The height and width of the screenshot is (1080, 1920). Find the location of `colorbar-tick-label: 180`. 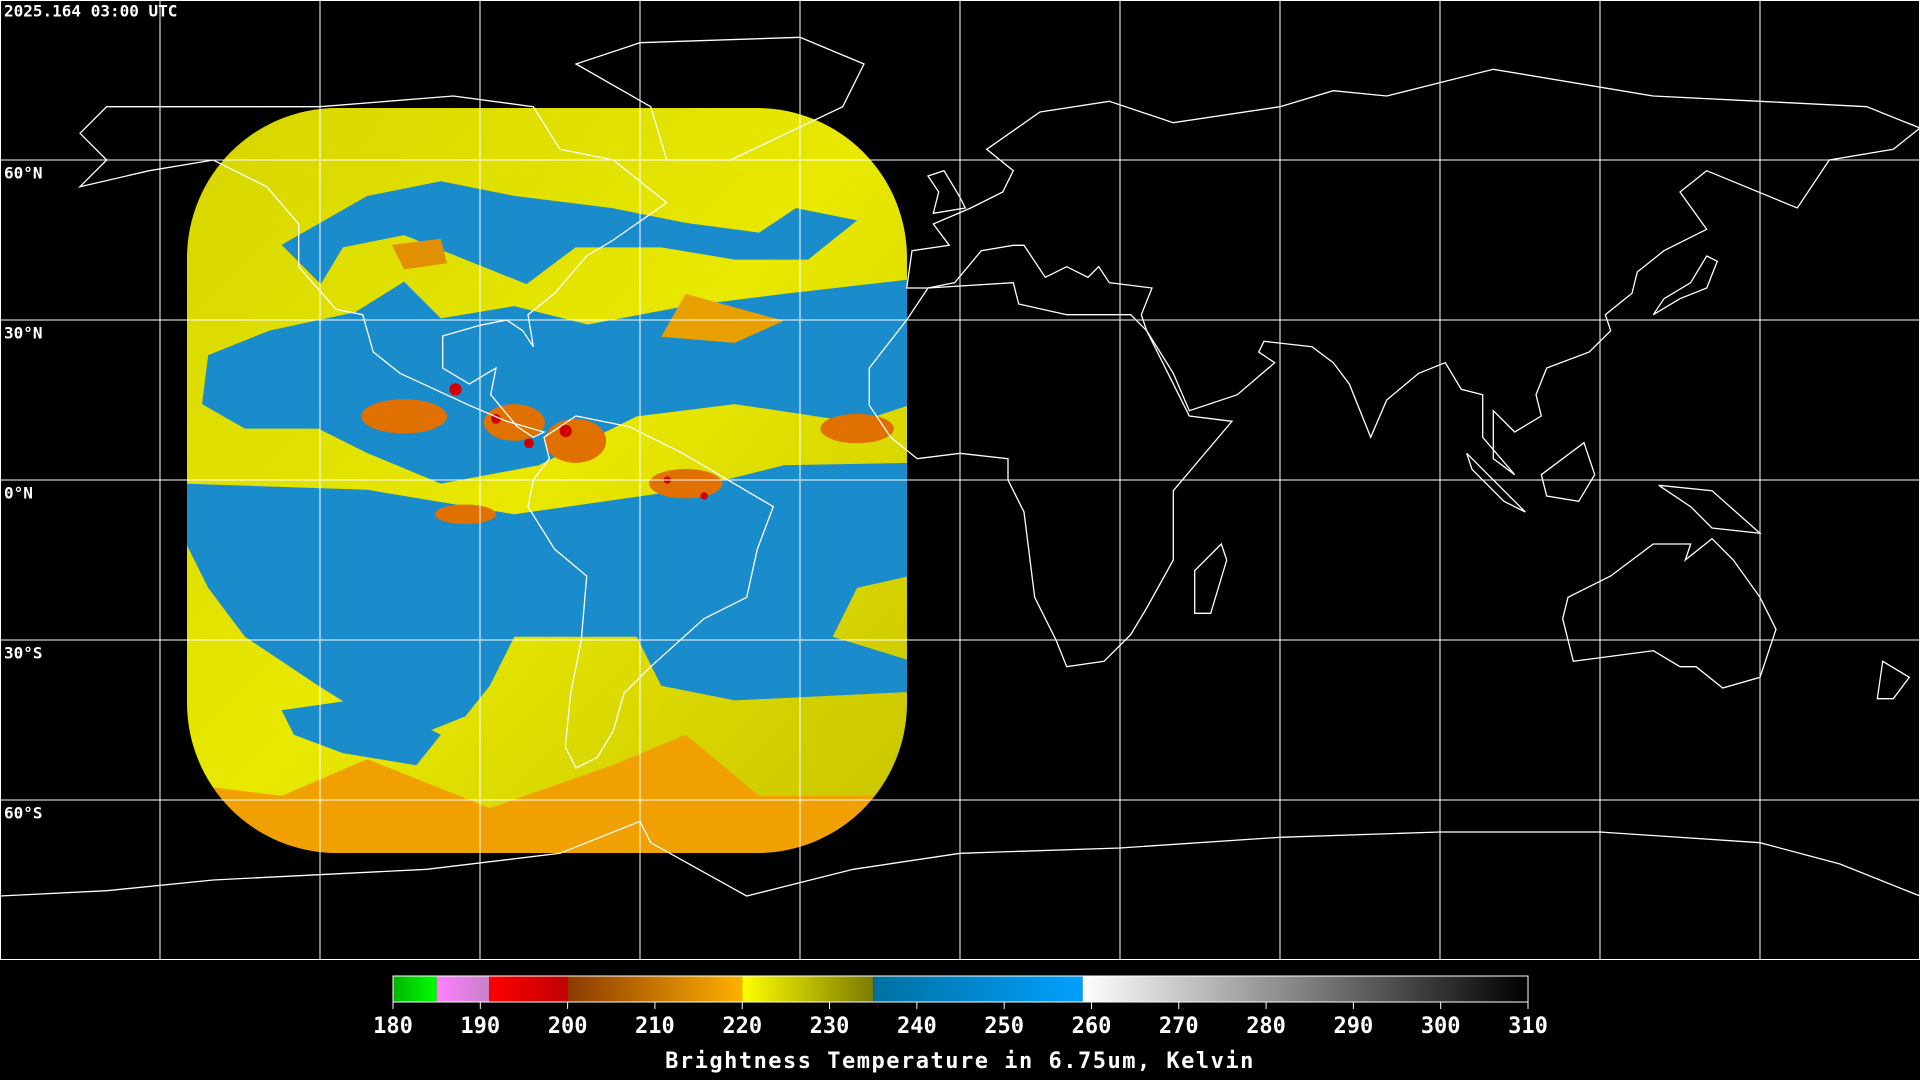

colorbar-tick-label: 180 is located at coordinates (393, 1026).